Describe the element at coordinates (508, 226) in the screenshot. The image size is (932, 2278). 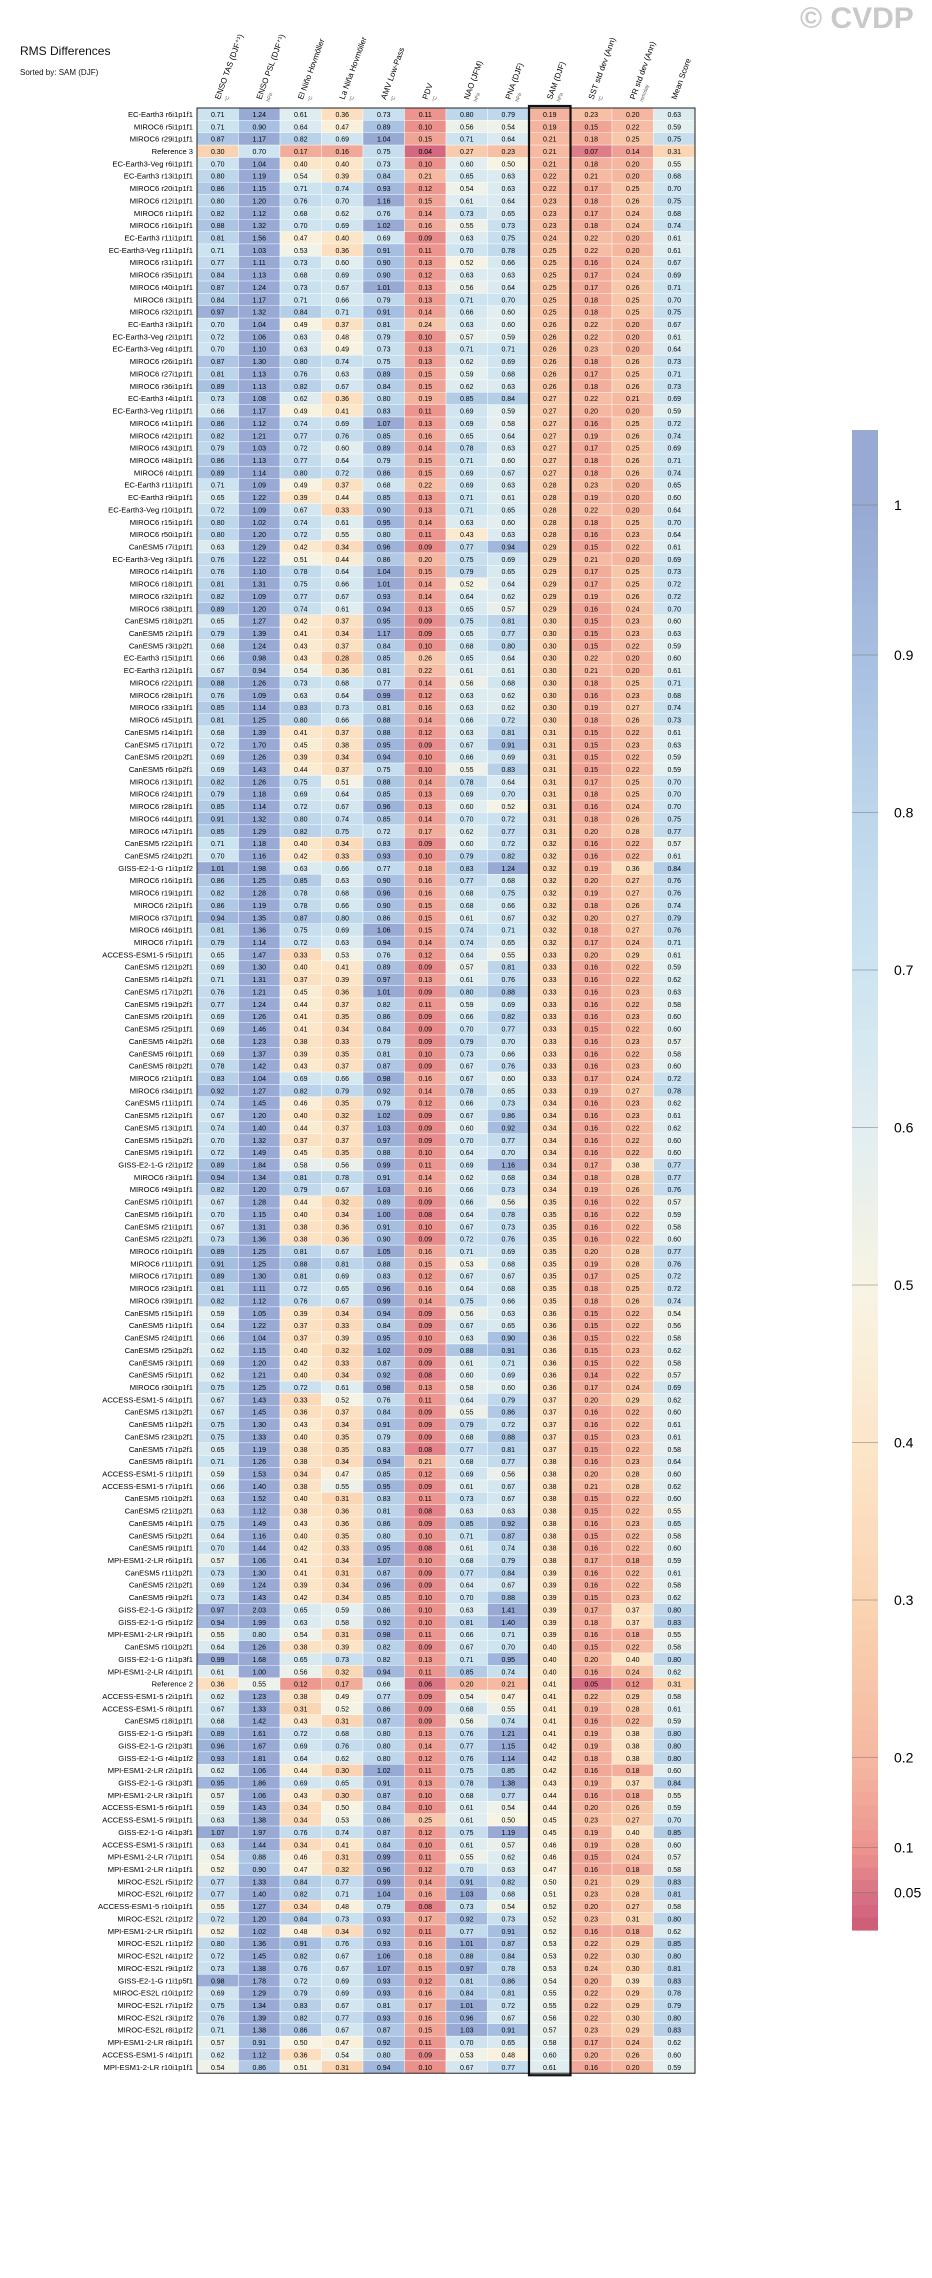
I see `cell-value: 0.73` at that location.